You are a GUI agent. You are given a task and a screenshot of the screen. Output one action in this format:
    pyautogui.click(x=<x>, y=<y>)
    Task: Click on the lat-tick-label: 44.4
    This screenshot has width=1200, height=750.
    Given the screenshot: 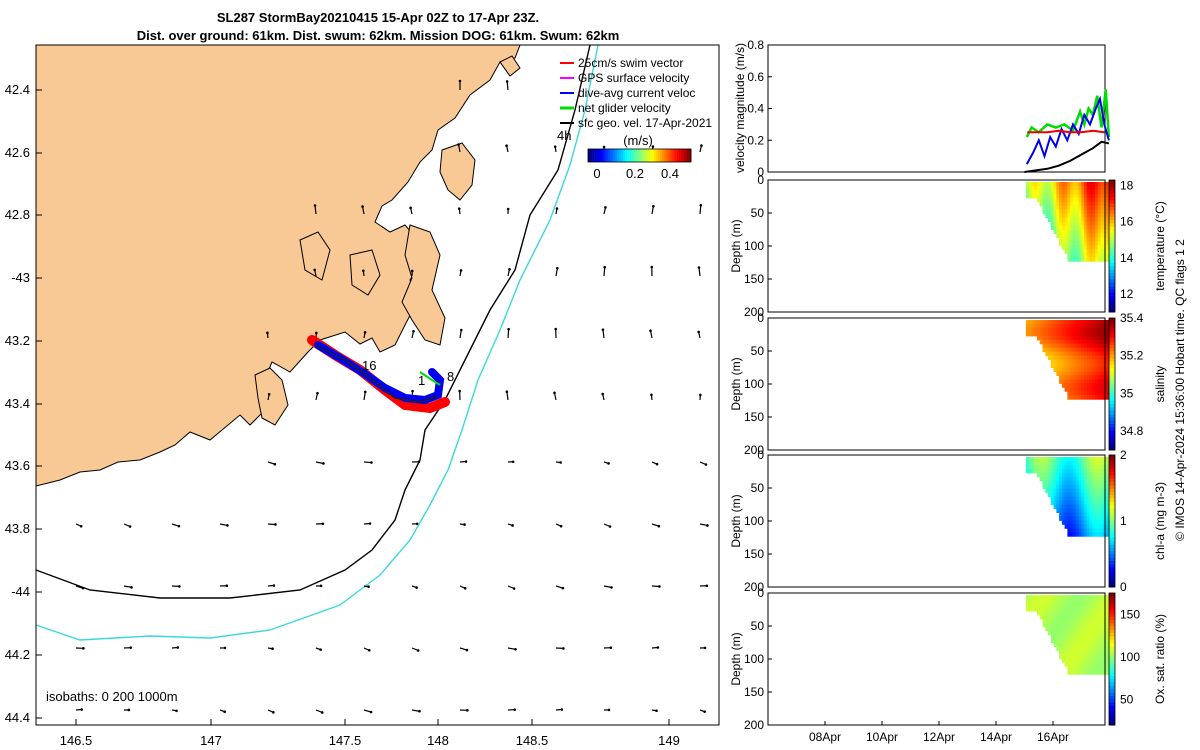 What is the action you would take?
    pyautogui.click(x=17, y=717)
    